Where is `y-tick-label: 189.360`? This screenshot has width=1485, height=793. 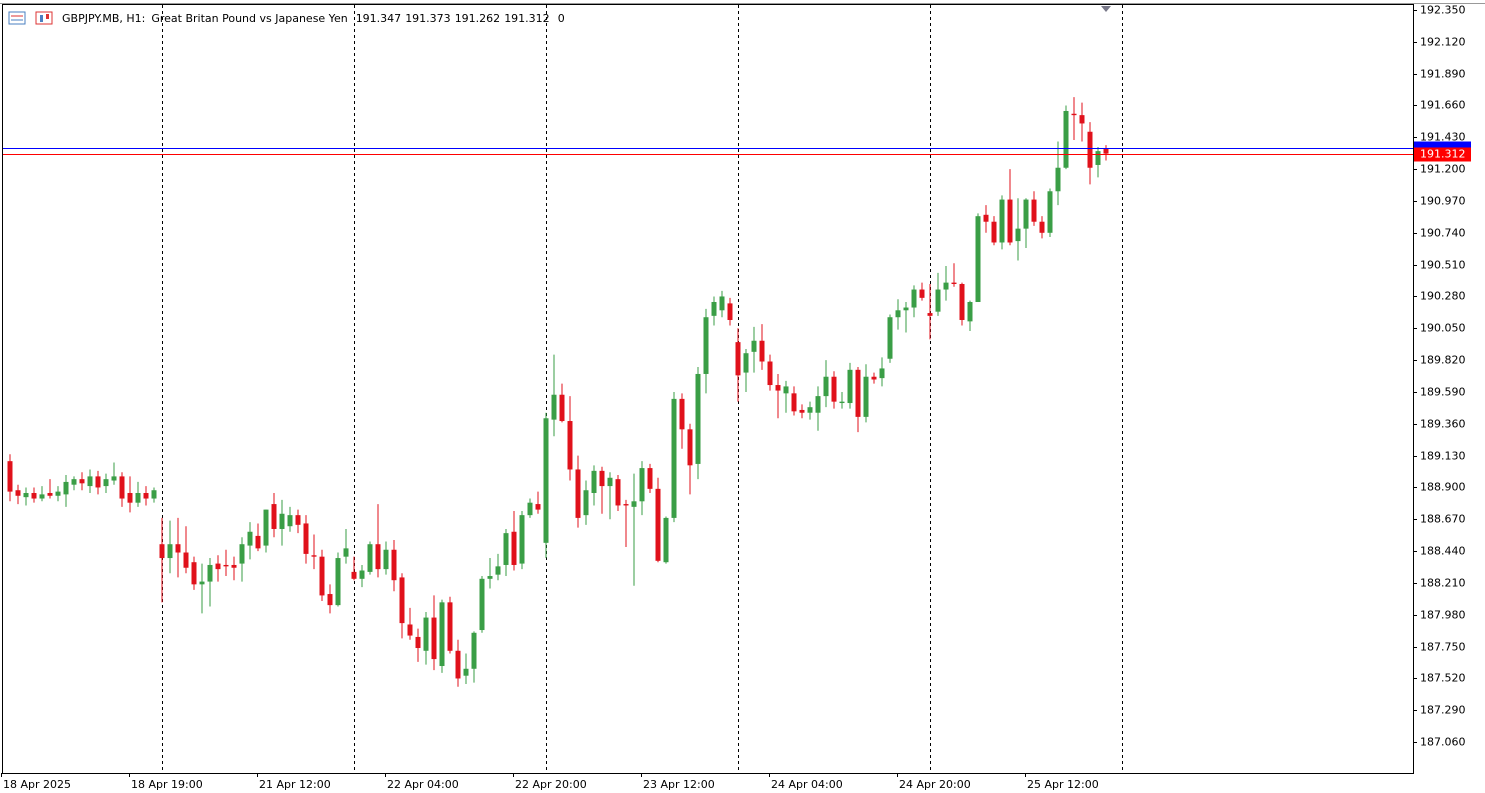 y-tick-label: 189.360 is located at coordinates (1443, 424).